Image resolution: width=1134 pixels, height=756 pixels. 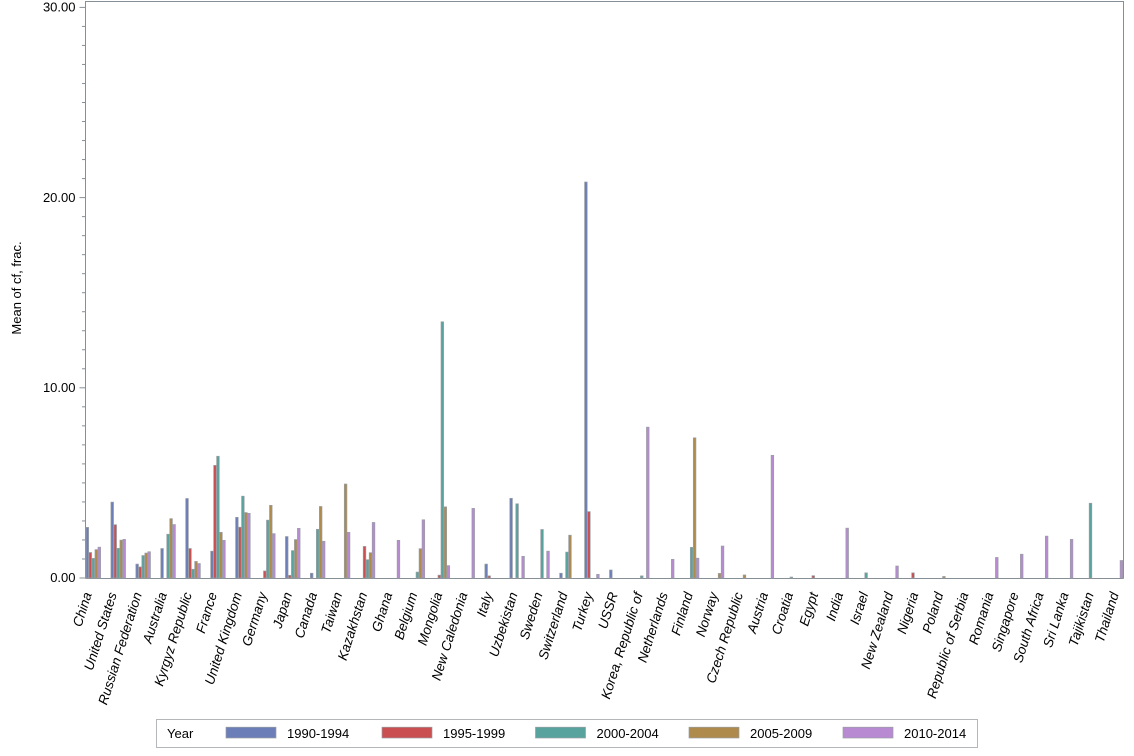 What do you see at coordinates (59, 387) in the screenshot?
I see `svg-text: 10.00` at bounding box center [59, 387].